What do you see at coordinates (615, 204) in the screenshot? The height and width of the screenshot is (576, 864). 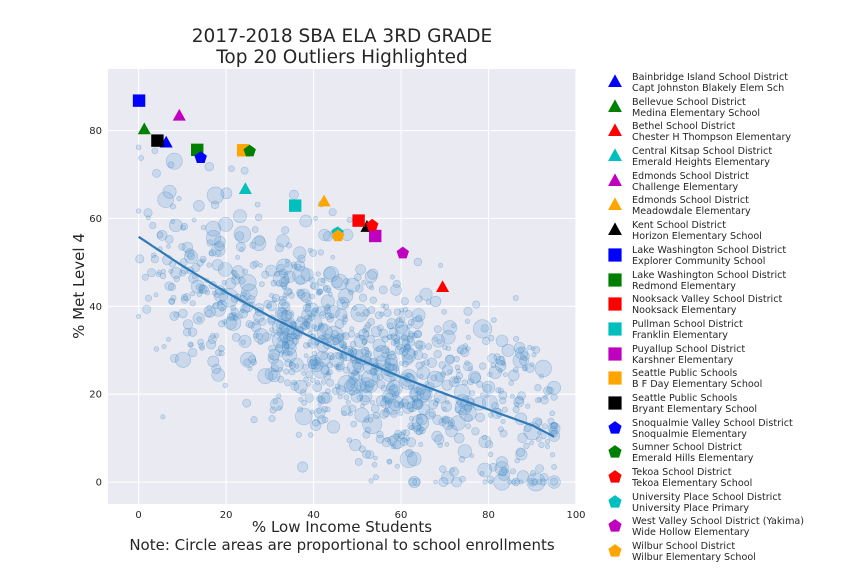 I see `triangle-marker-icon` at bounding box center [615, 204].